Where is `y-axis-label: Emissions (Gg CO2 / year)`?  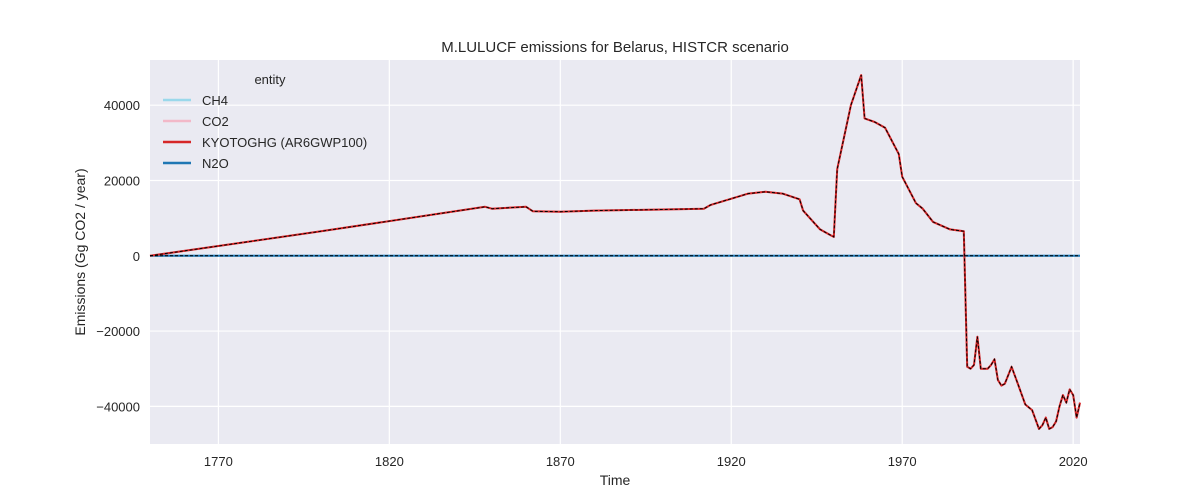 y-axis-label: Emissions (Gg CO2 / year) is located at coordinates (80, 251).